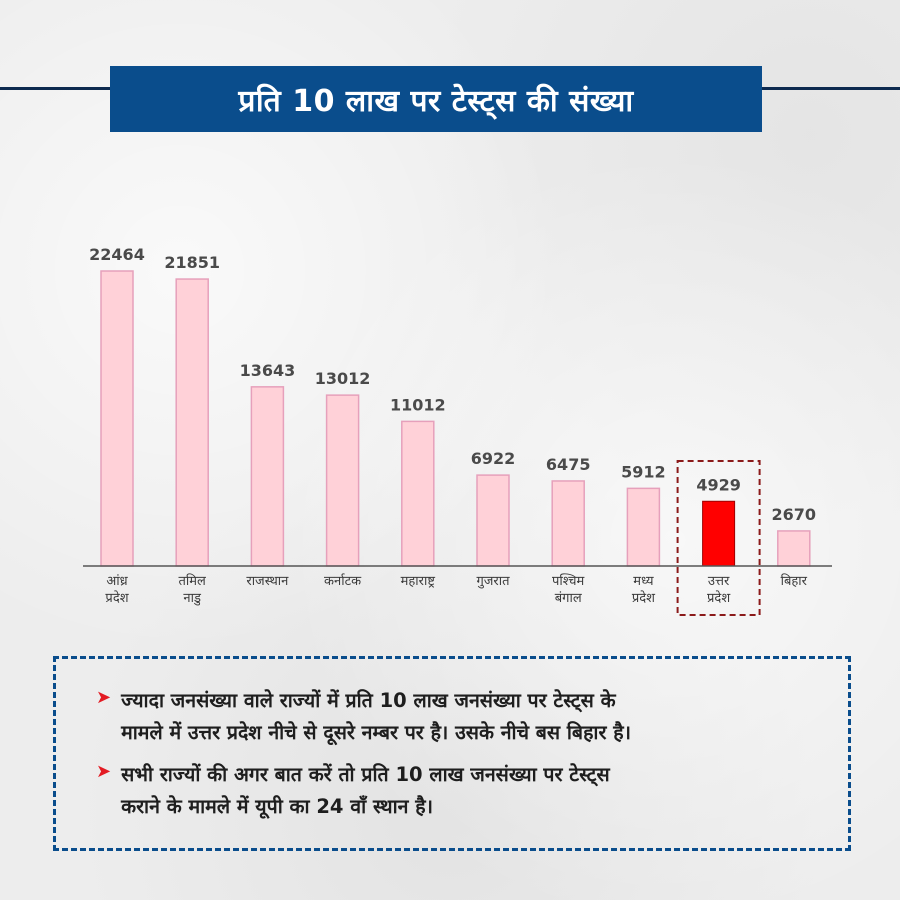 The width and height of the screenshot is (900, 900). Describe the element at coordinates (493, 581) in the screenshot. I see `category-label: गुजरात` at that location.